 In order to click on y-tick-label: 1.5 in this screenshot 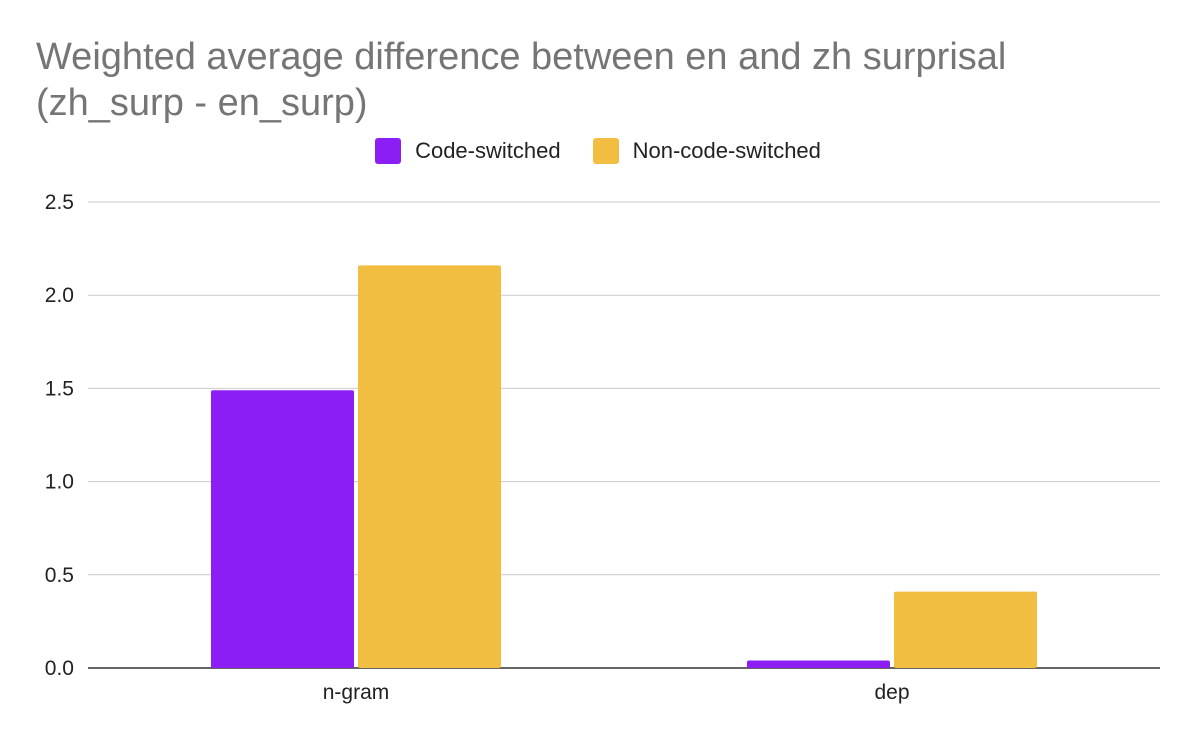, I will do `click(59, 388)`.